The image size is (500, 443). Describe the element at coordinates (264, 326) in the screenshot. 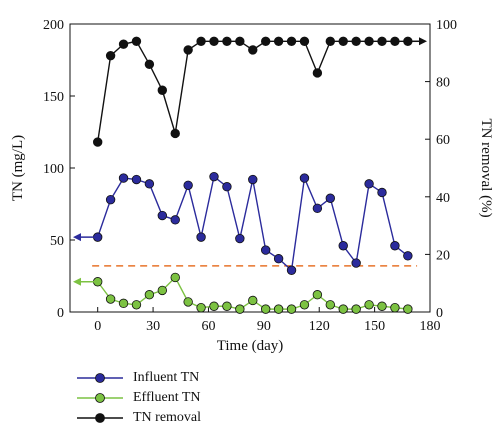

I see `x-tick-label: 90` at that location.